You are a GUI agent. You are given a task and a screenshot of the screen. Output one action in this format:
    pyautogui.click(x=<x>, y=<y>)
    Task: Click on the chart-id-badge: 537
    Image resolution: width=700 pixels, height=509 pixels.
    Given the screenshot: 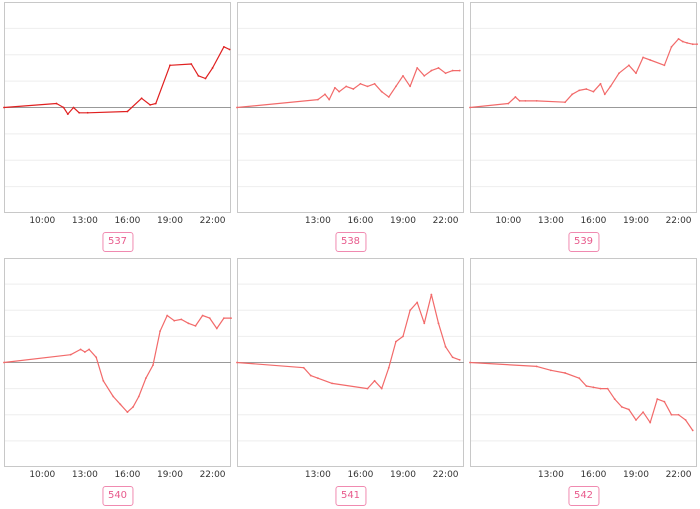 What is the action you would take?
    pyautogui.click(x=117, y=242)
    